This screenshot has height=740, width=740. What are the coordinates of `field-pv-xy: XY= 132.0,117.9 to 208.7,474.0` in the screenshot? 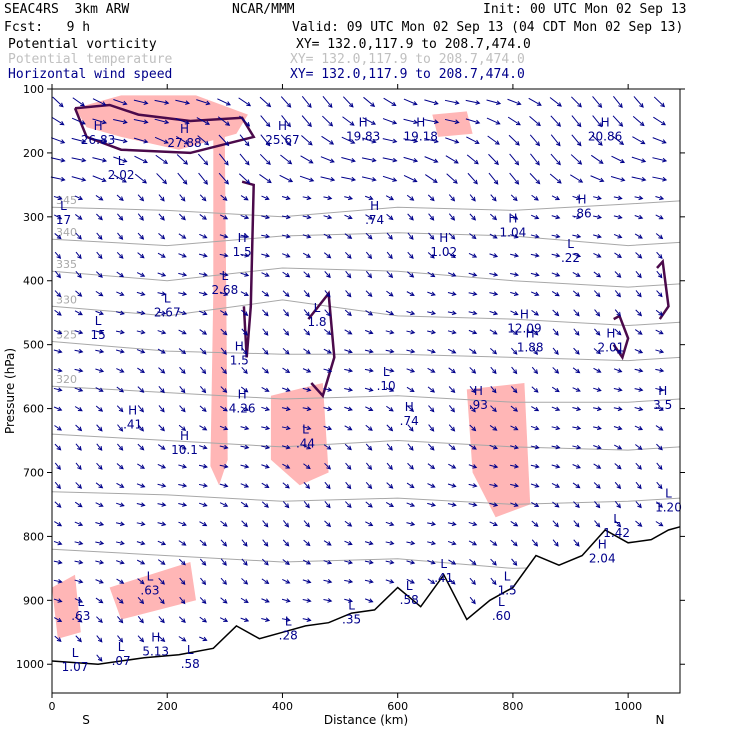 It's located at (413, 44).